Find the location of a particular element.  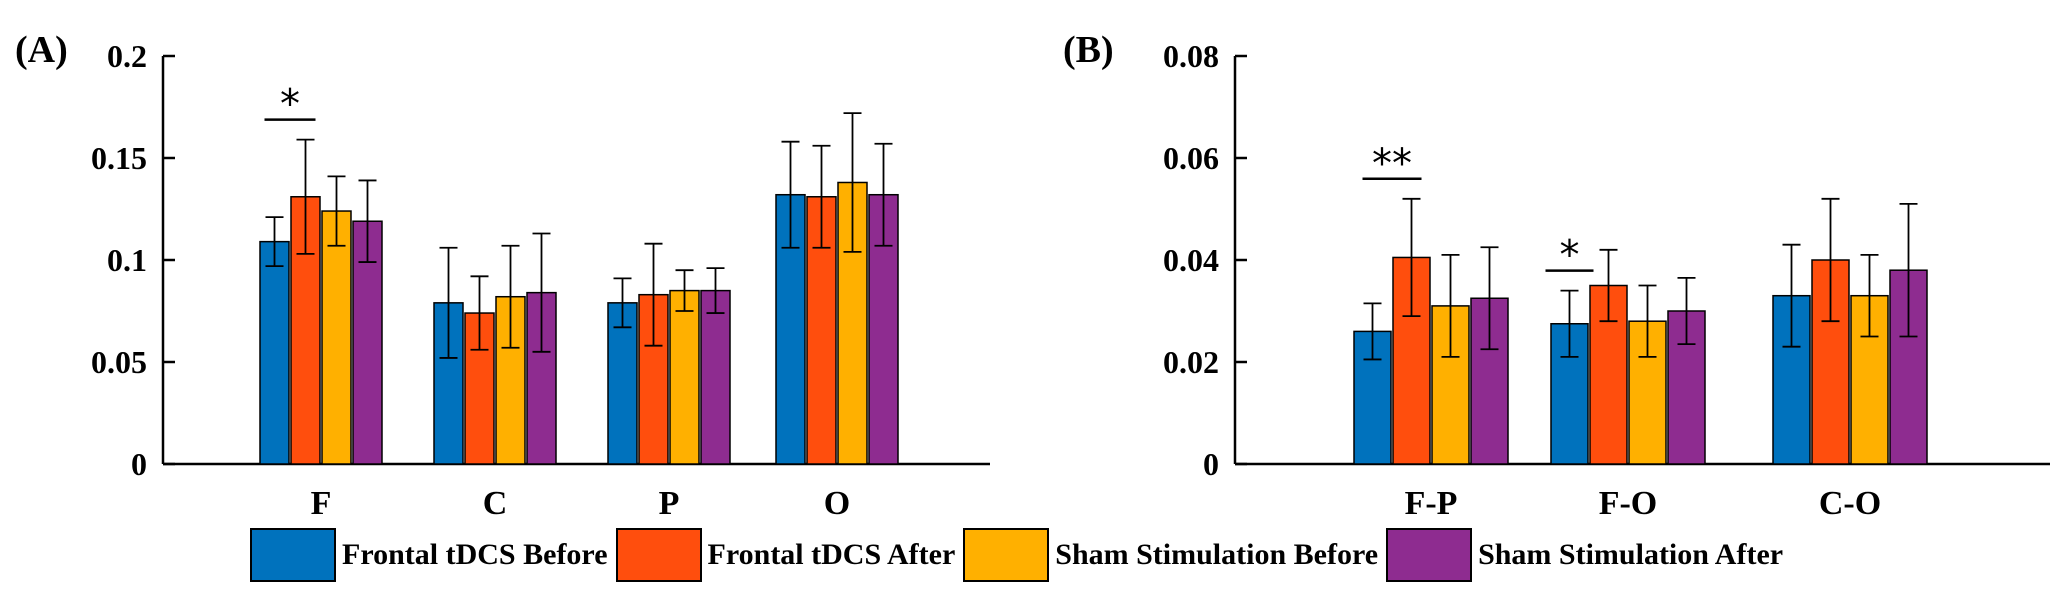

error-bar-frontal-tdcs-after-f-p is located at coordinates (1411, 257).